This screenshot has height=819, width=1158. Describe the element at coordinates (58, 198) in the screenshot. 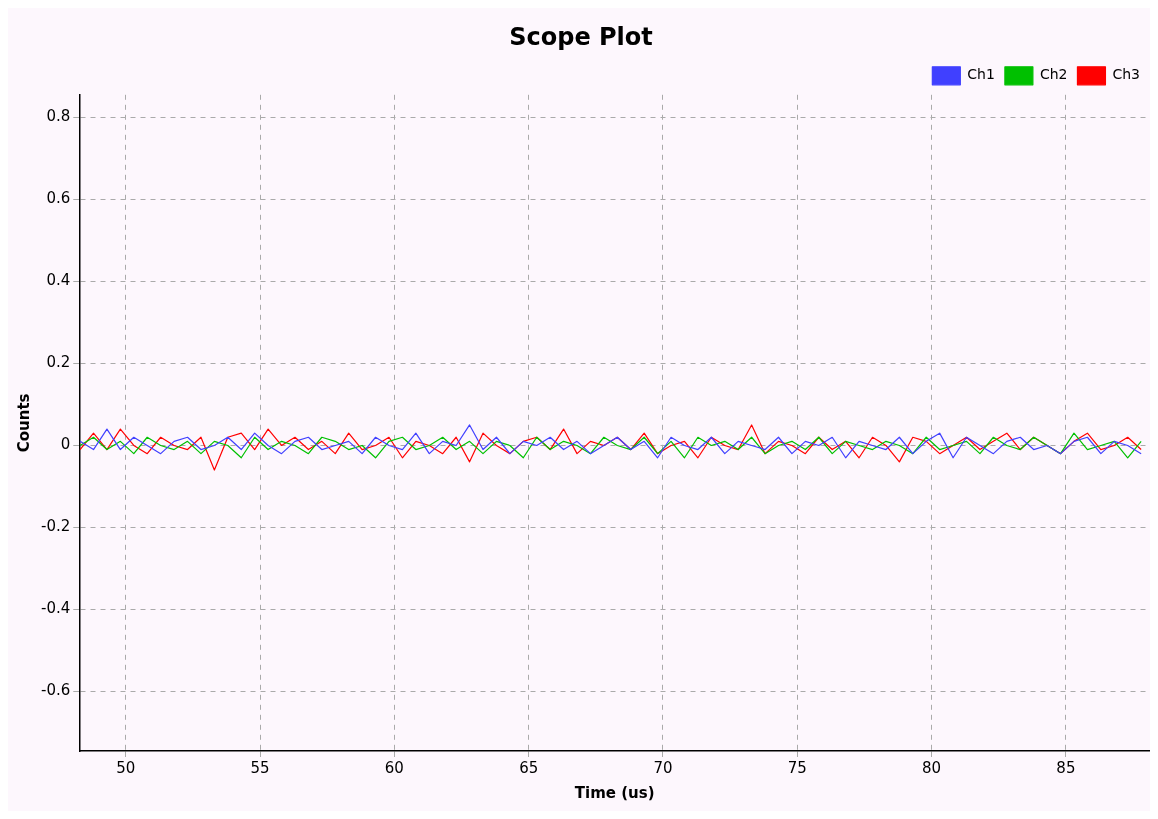

I see `y-tick-label: 0.6` at that location.